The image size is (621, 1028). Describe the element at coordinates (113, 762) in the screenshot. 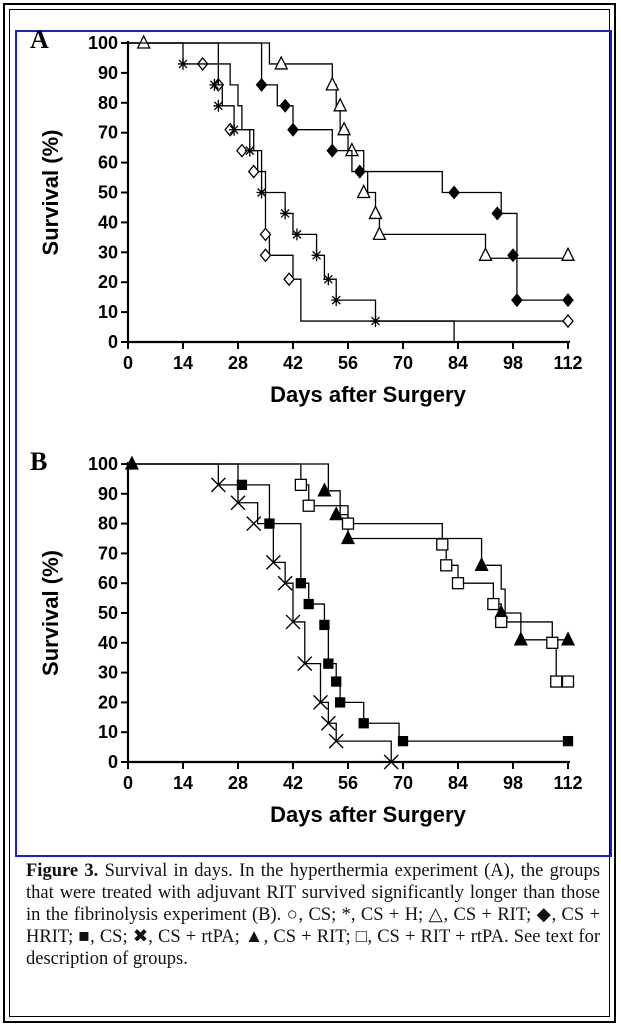

I see `y-tick-label: 0` at that location.